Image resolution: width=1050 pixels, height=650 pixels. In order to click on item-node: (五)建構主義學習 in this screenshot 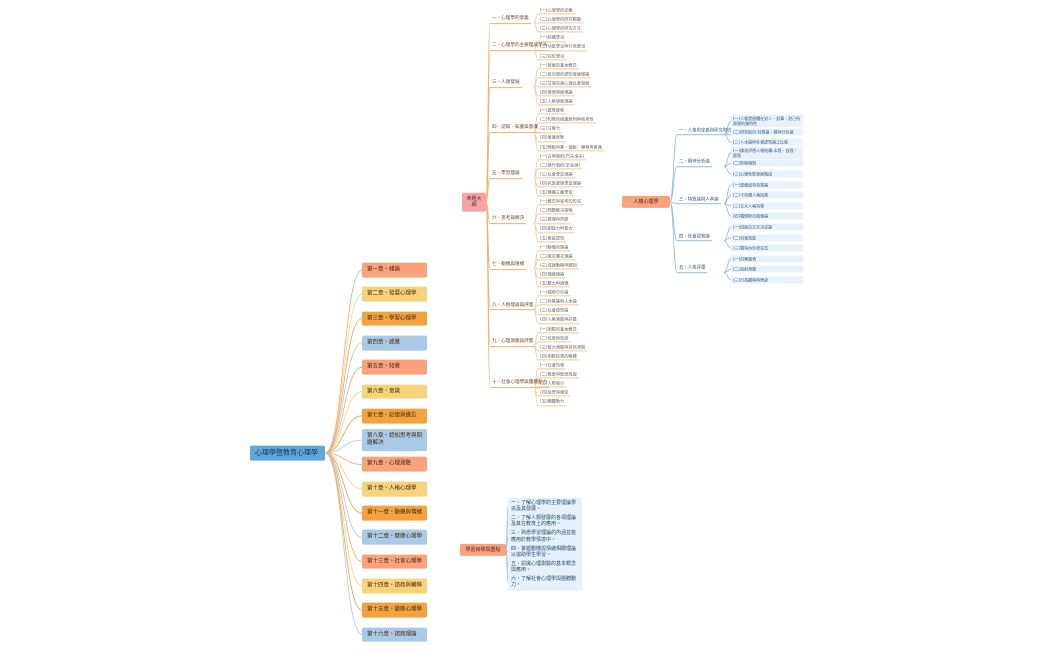, I will do `click(556, 193)`.